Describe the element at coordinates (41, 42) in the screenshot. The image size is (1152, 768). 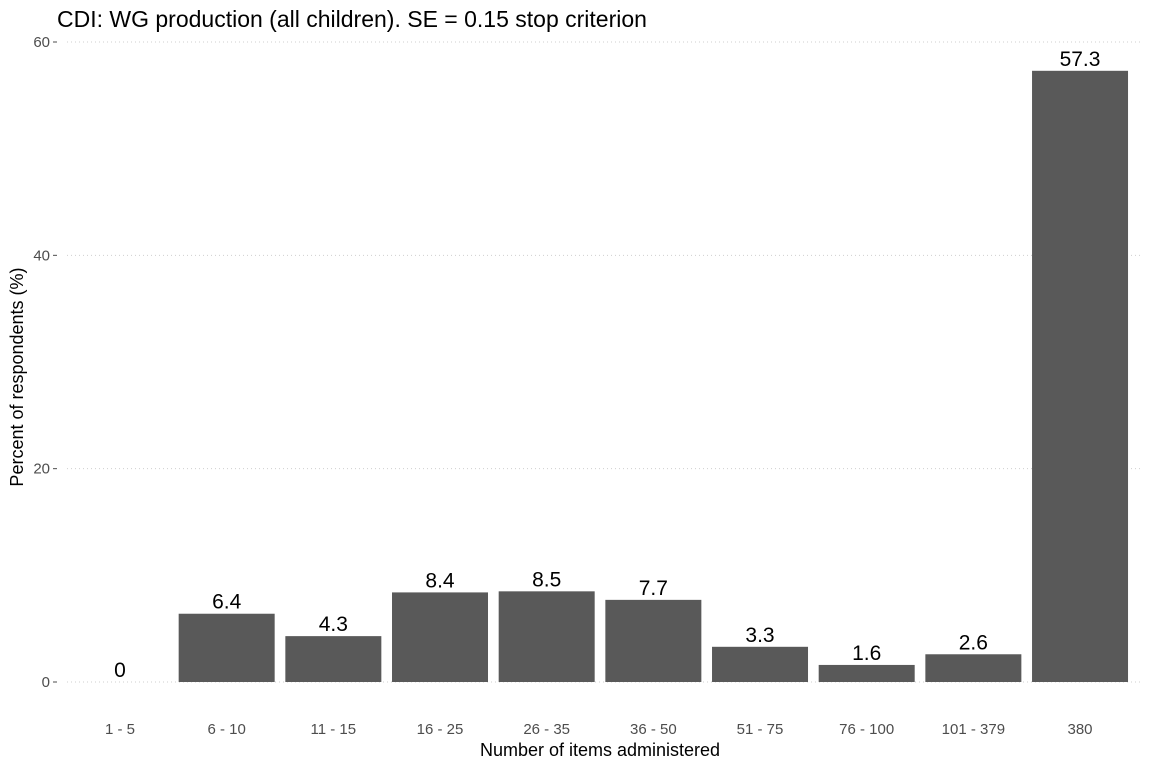
I see `y-tick-label: 60` at that location.